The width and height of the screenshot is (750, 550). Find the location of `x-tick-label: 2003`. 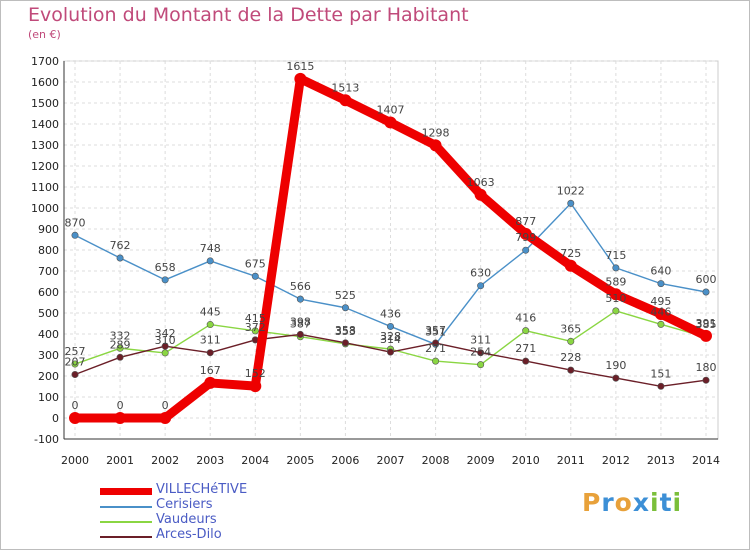

x-tick-label: 2003 is located at coordinates (210, 460).